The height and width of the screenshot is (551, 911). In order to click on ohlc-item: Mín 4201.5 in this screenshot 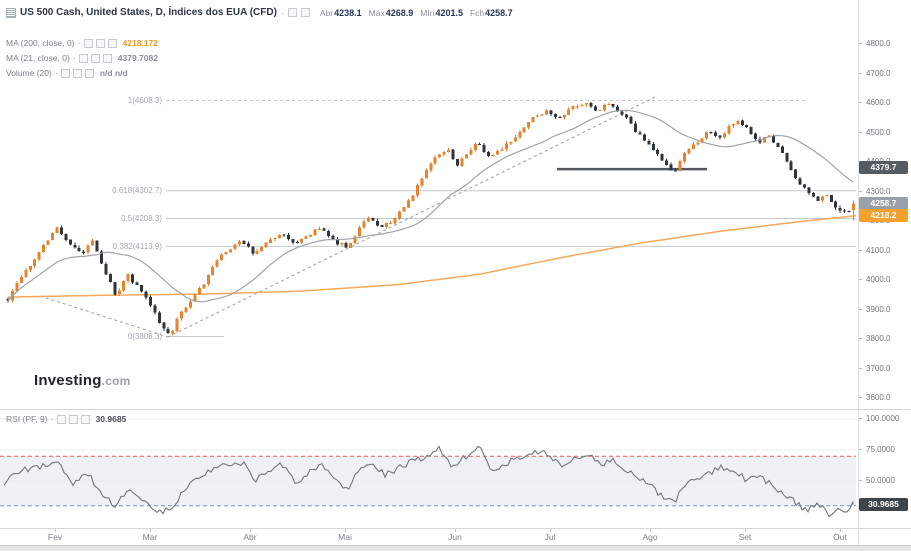, I will do `click(441, 12)`.